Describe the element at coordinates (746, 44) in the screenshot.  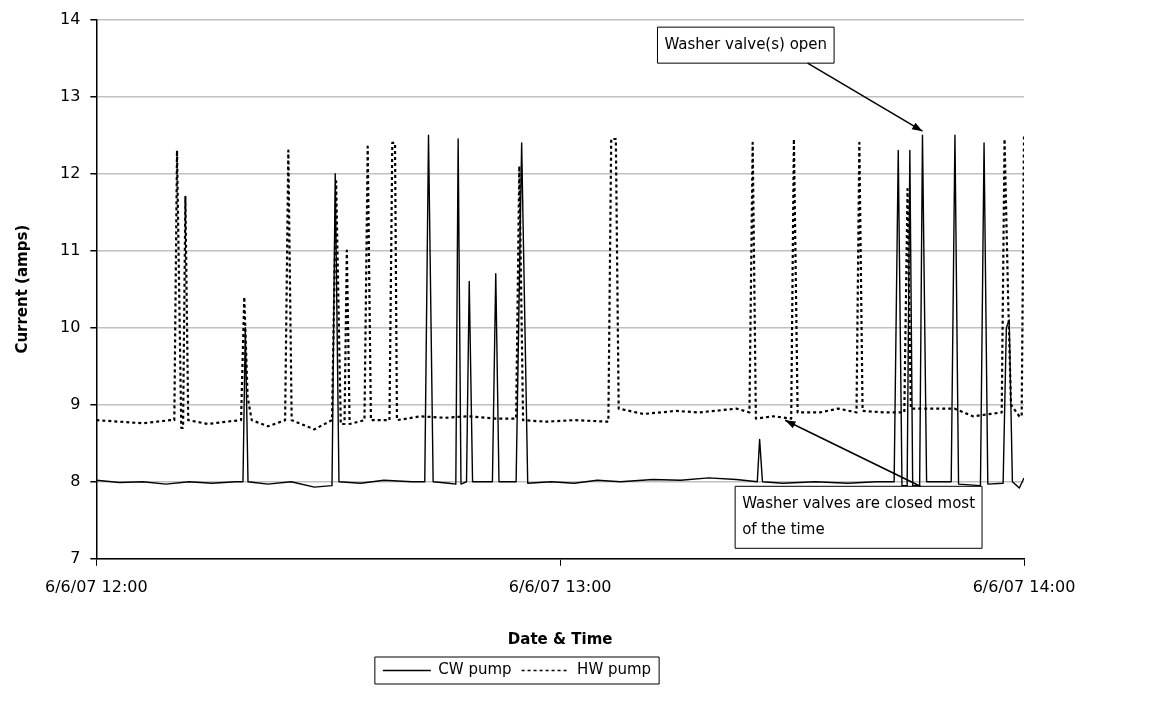
I see `annotation: Washer valve(s) open` at that location.